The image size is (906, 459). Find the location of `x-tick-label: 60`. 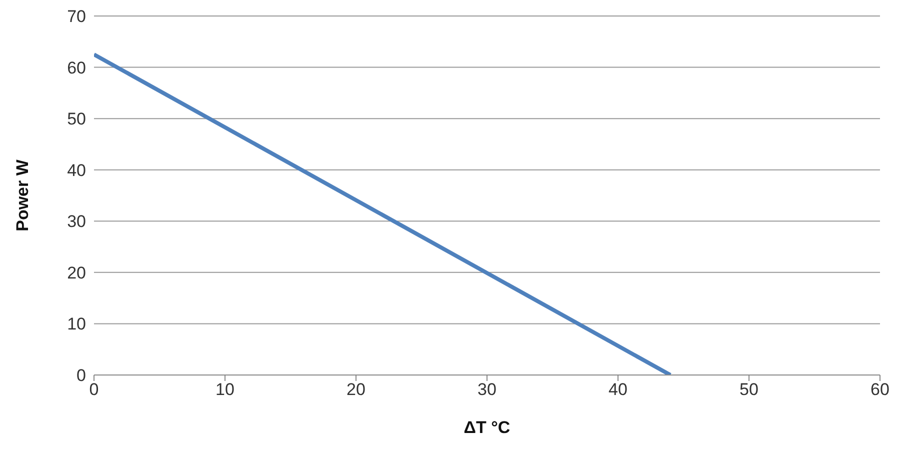

x-tick-label: 60 is located at coordinates (880, 390).